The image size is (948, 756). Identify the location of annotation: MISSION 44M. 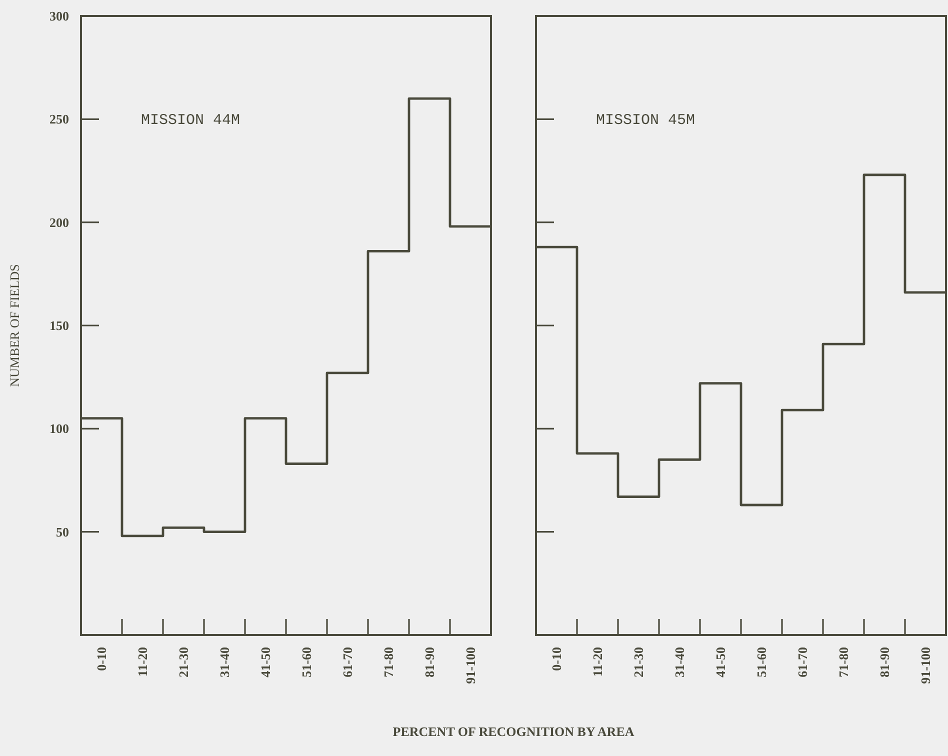
(190, 121).